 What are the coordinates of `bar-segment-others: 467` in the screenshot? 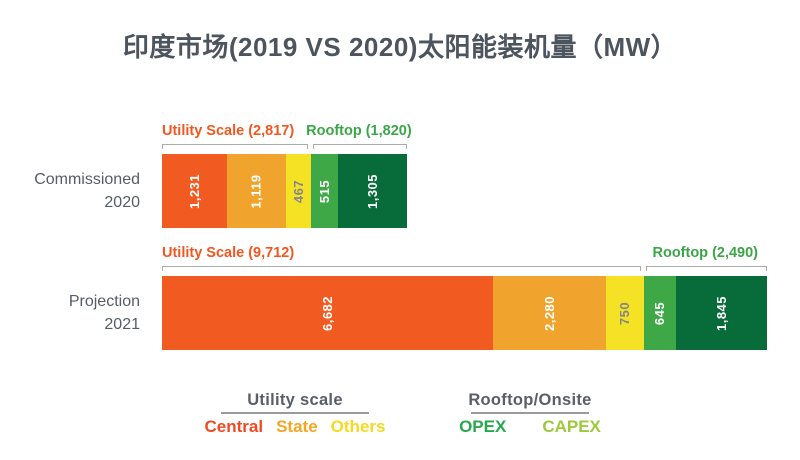 It's located at (298, 191).